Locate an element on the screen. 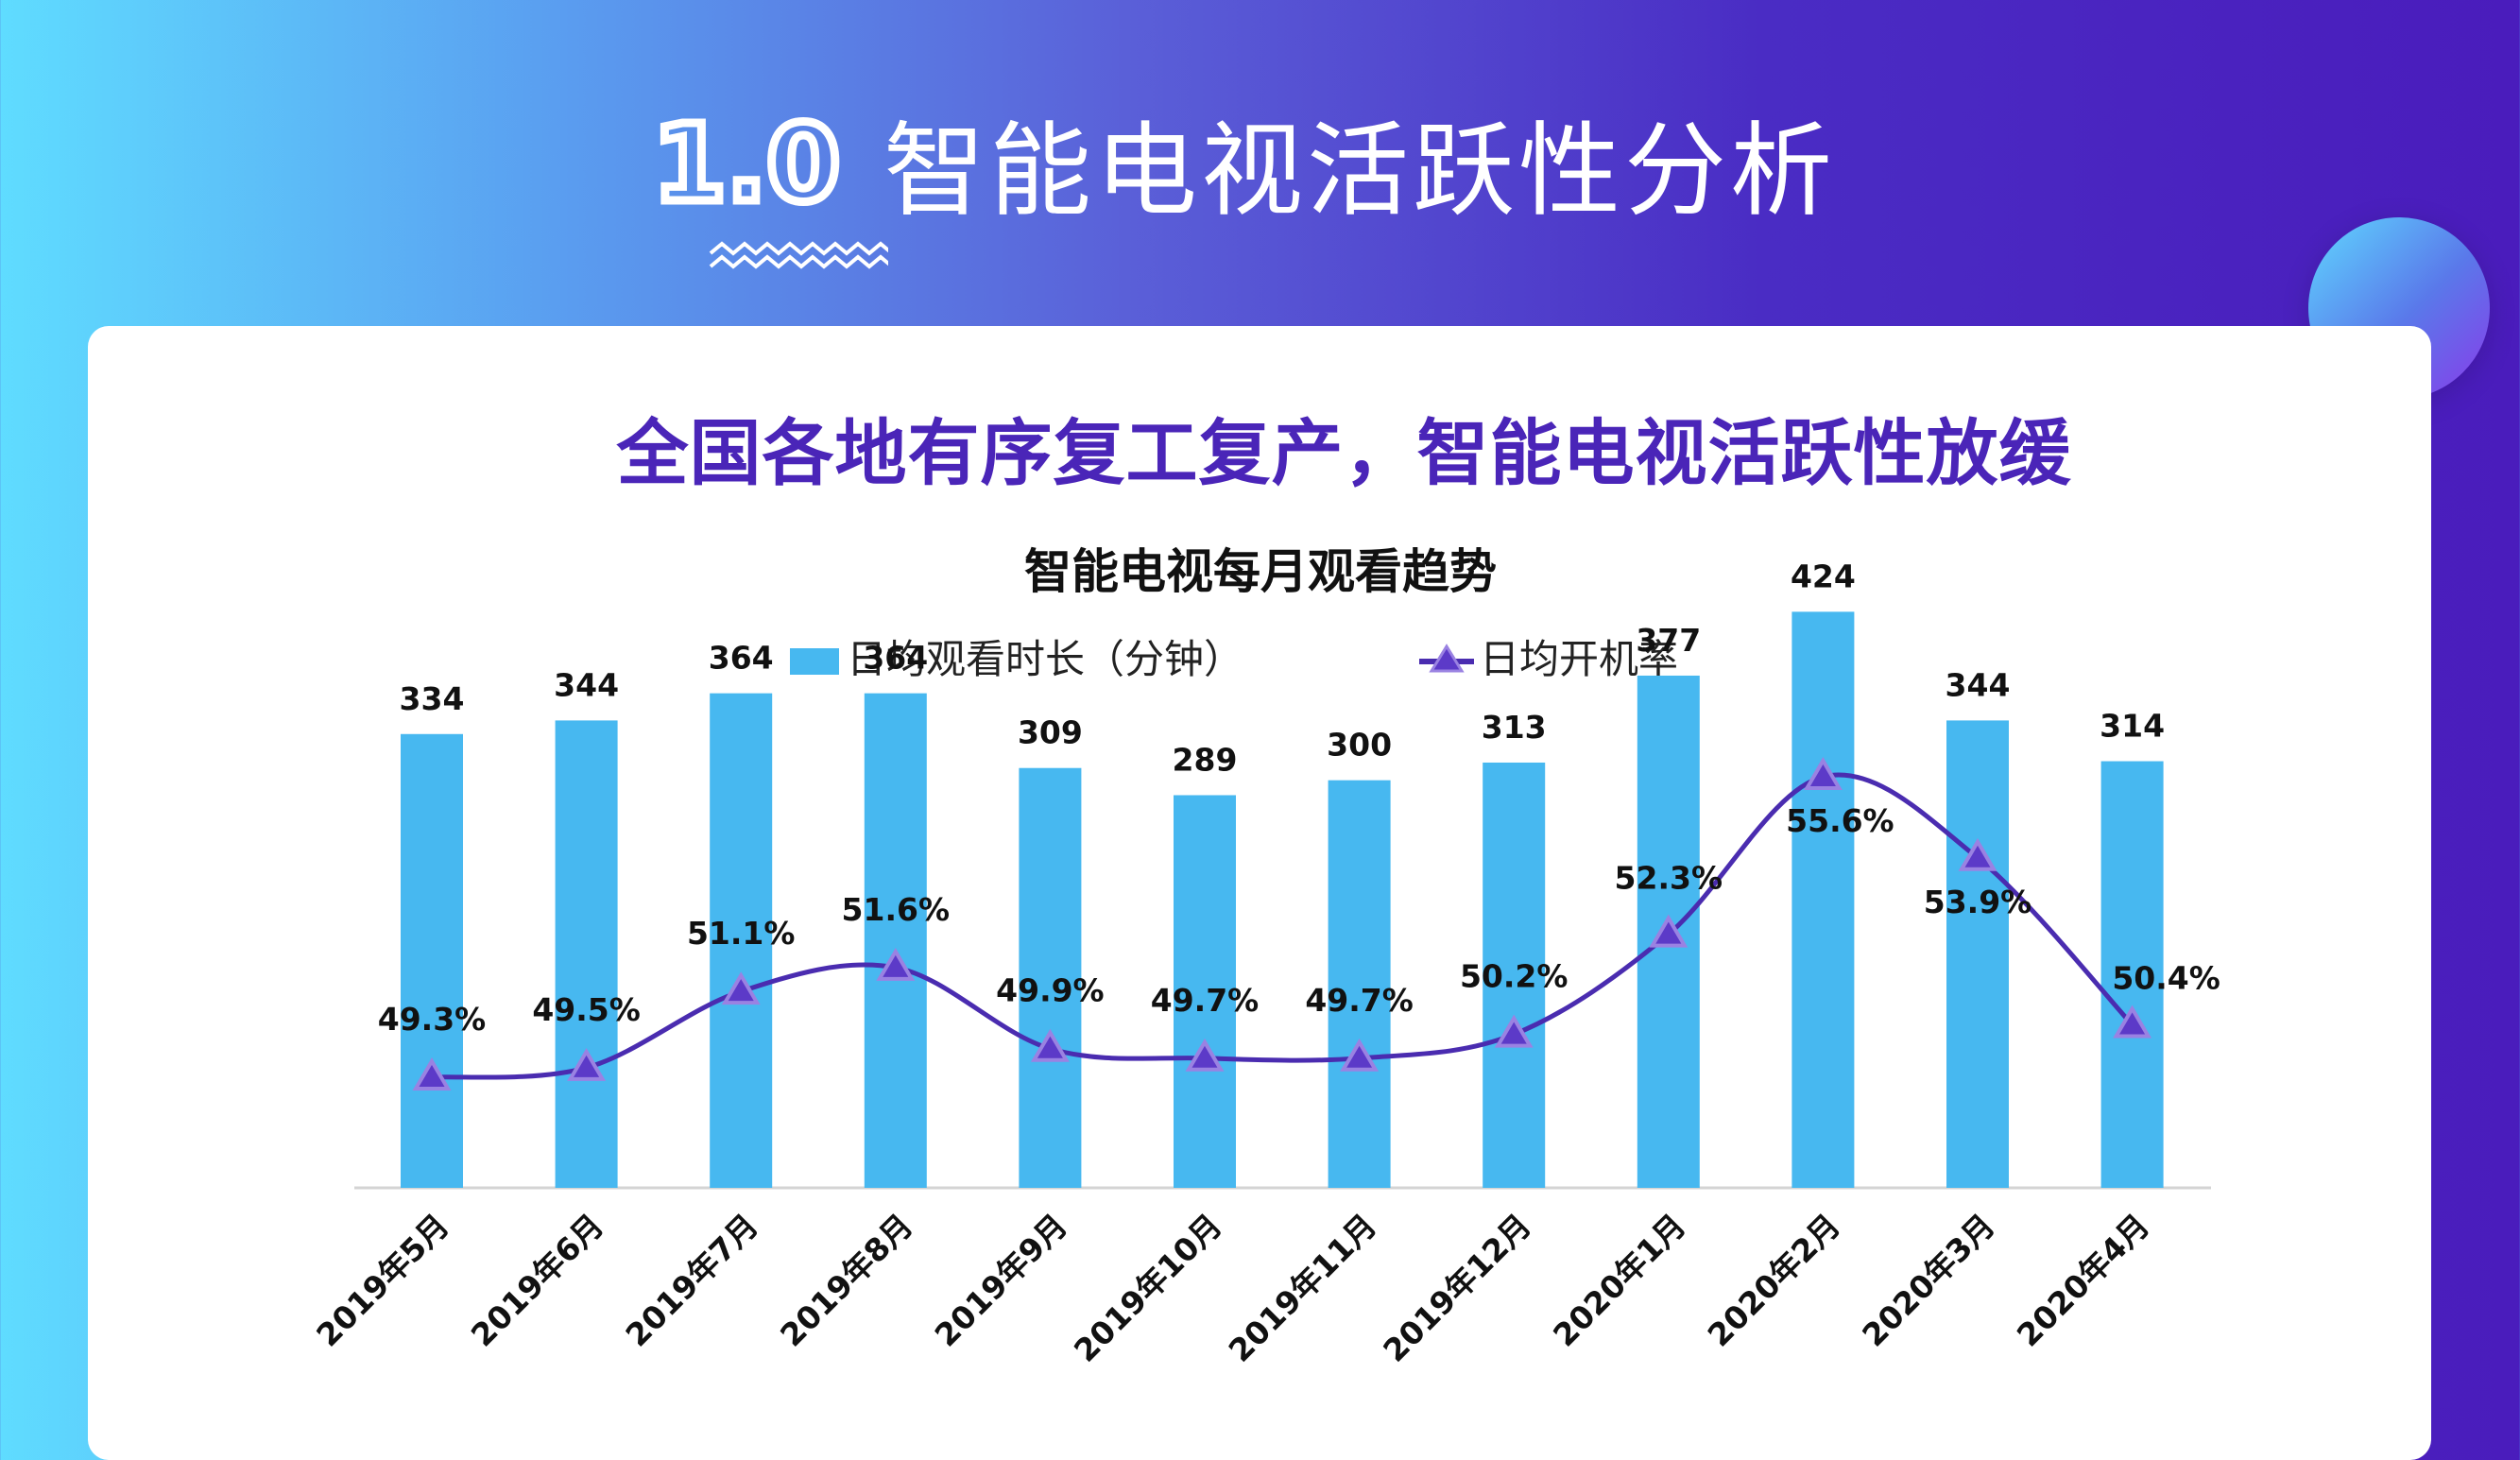  line-value-label: 50.2% is located at coordinates (1514, 976).